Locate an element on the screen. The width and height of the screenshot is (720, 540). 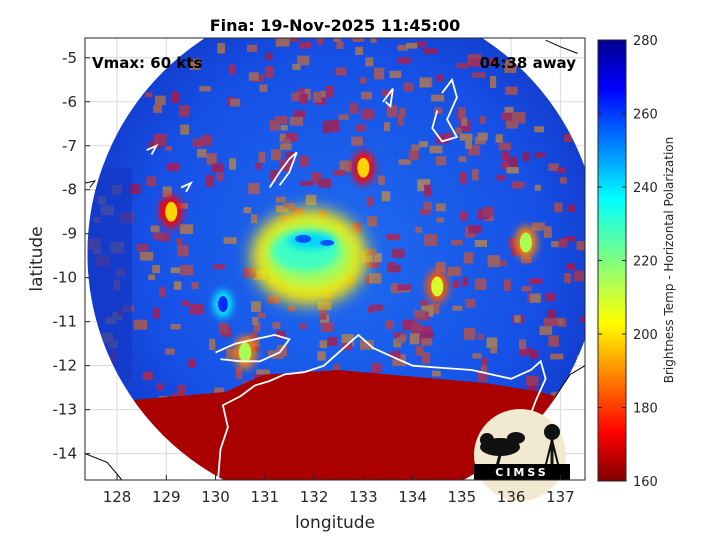
coastline-outside is located at coordinates (104, 466).